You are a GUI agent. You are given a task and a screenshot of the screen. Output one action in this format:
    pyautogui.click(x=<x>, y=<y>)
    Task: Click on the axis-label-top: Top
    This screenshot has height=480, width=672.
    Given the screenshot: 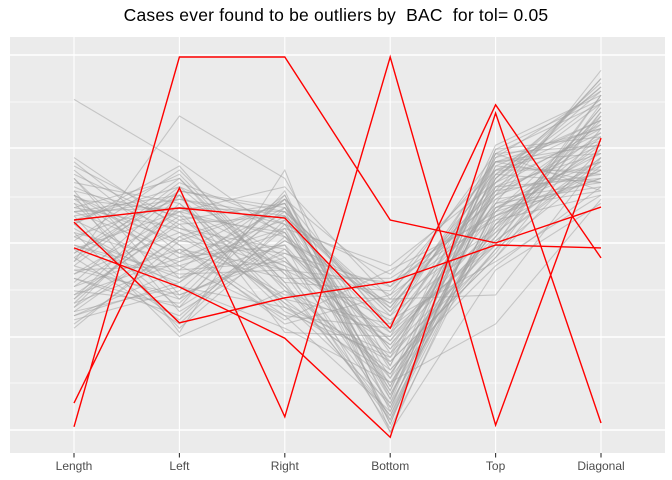 What is the action you would take?
    pyautogui.click(x=496, y=466)
    